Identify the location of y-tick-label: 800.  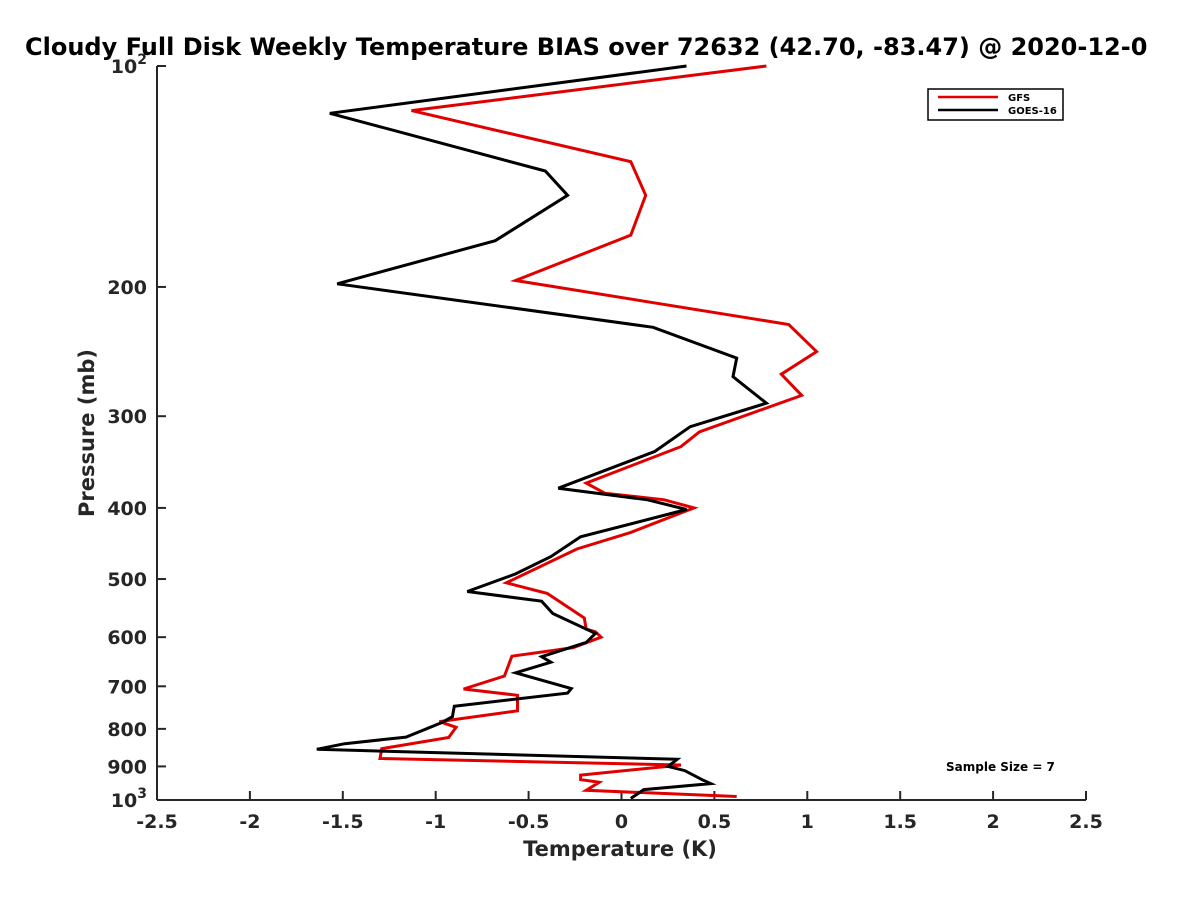
(127, 730).